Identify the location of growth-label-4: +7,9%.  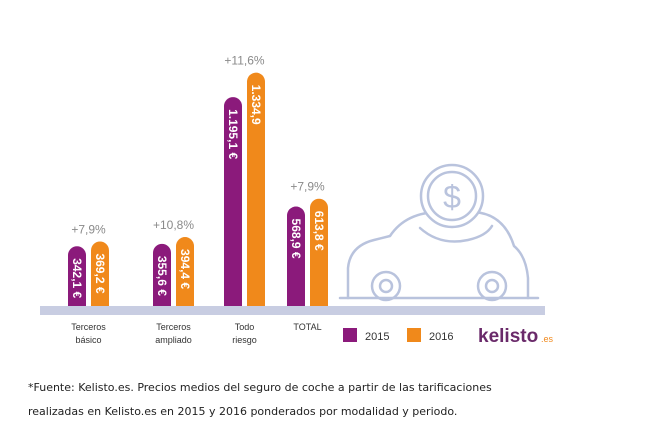
(307, 187).